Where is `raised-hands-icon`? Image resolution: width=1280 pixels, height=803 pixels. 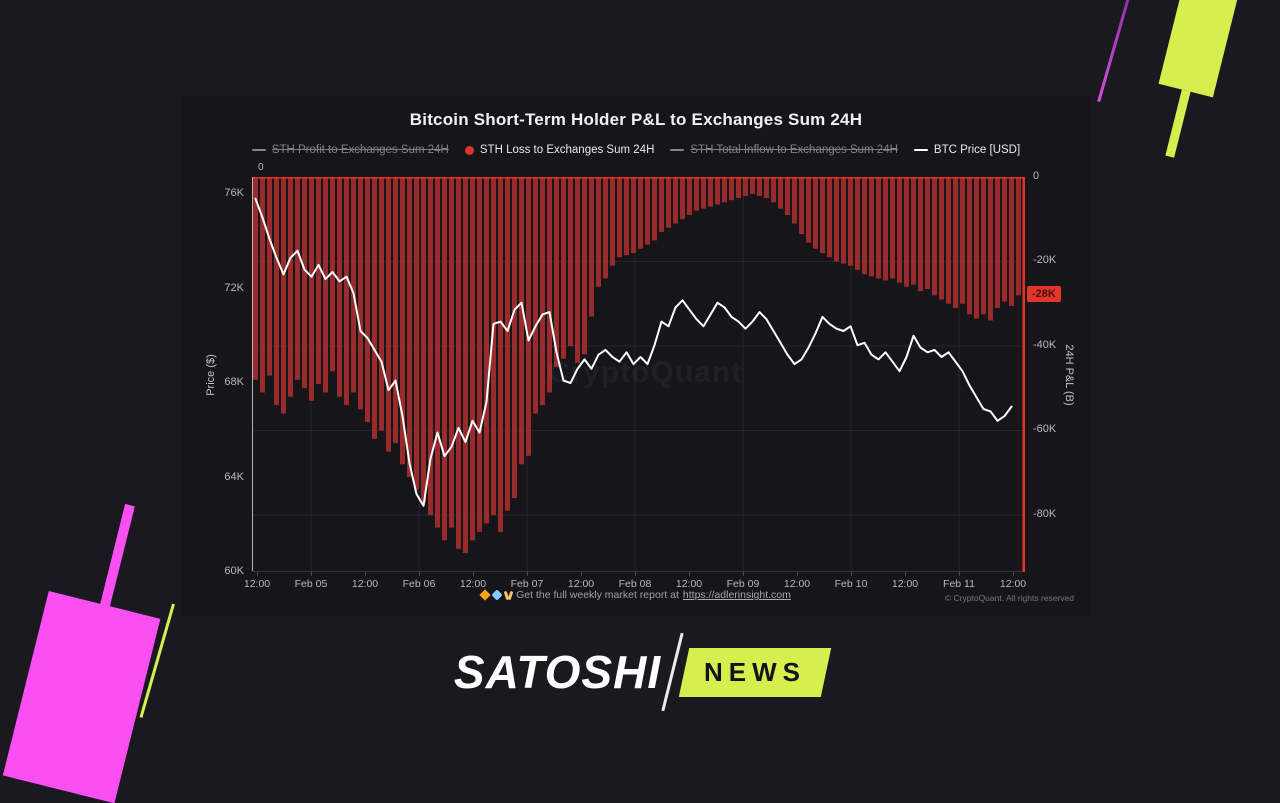
raised-hands-icon is located at coordinates (508, 595).